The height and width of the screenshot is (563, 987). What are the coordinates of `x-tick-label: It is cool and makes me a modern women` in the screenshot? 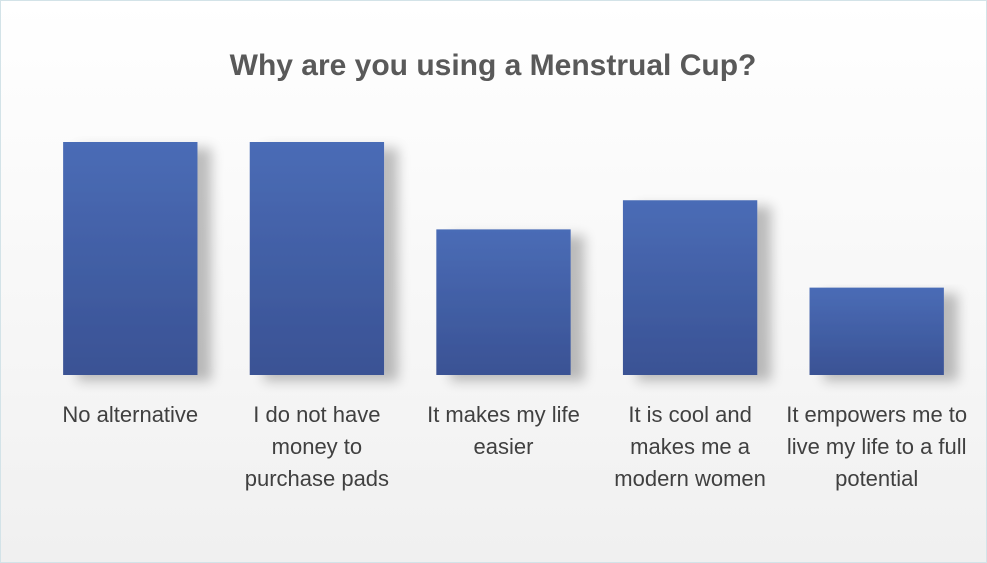 It's located at (690, 446).